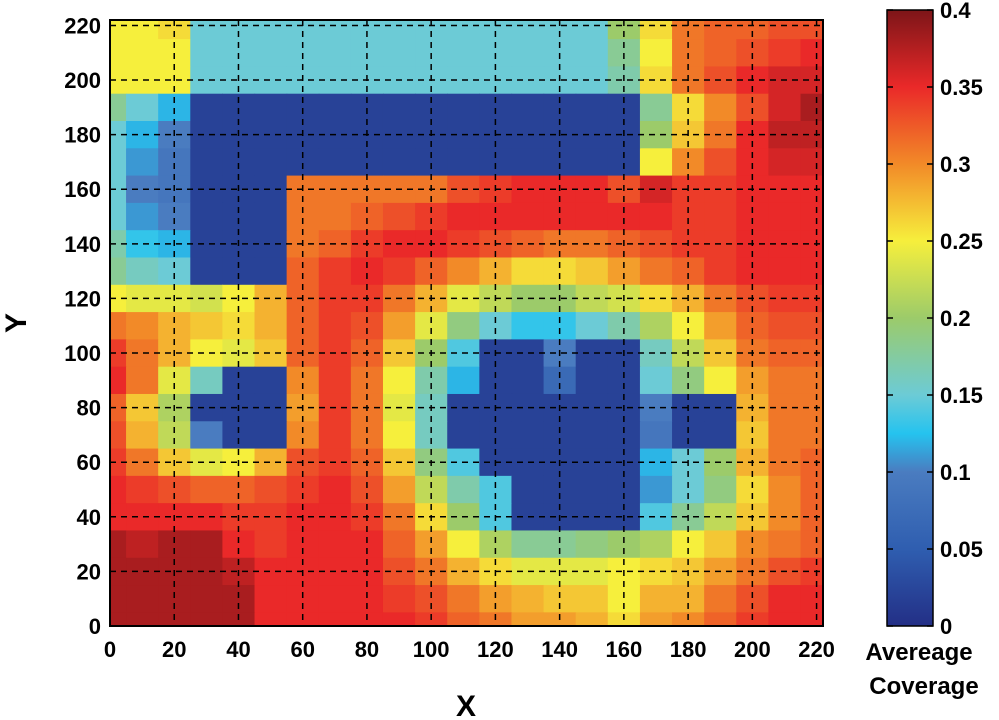 The image size is (999, 720). What do you see at coordinates (469, 649) in the screenshot?
I see `x-axis-ticks: 0 20 40 60 80 100 120 140 160 180 200 220` at bounding box center [469, 649].